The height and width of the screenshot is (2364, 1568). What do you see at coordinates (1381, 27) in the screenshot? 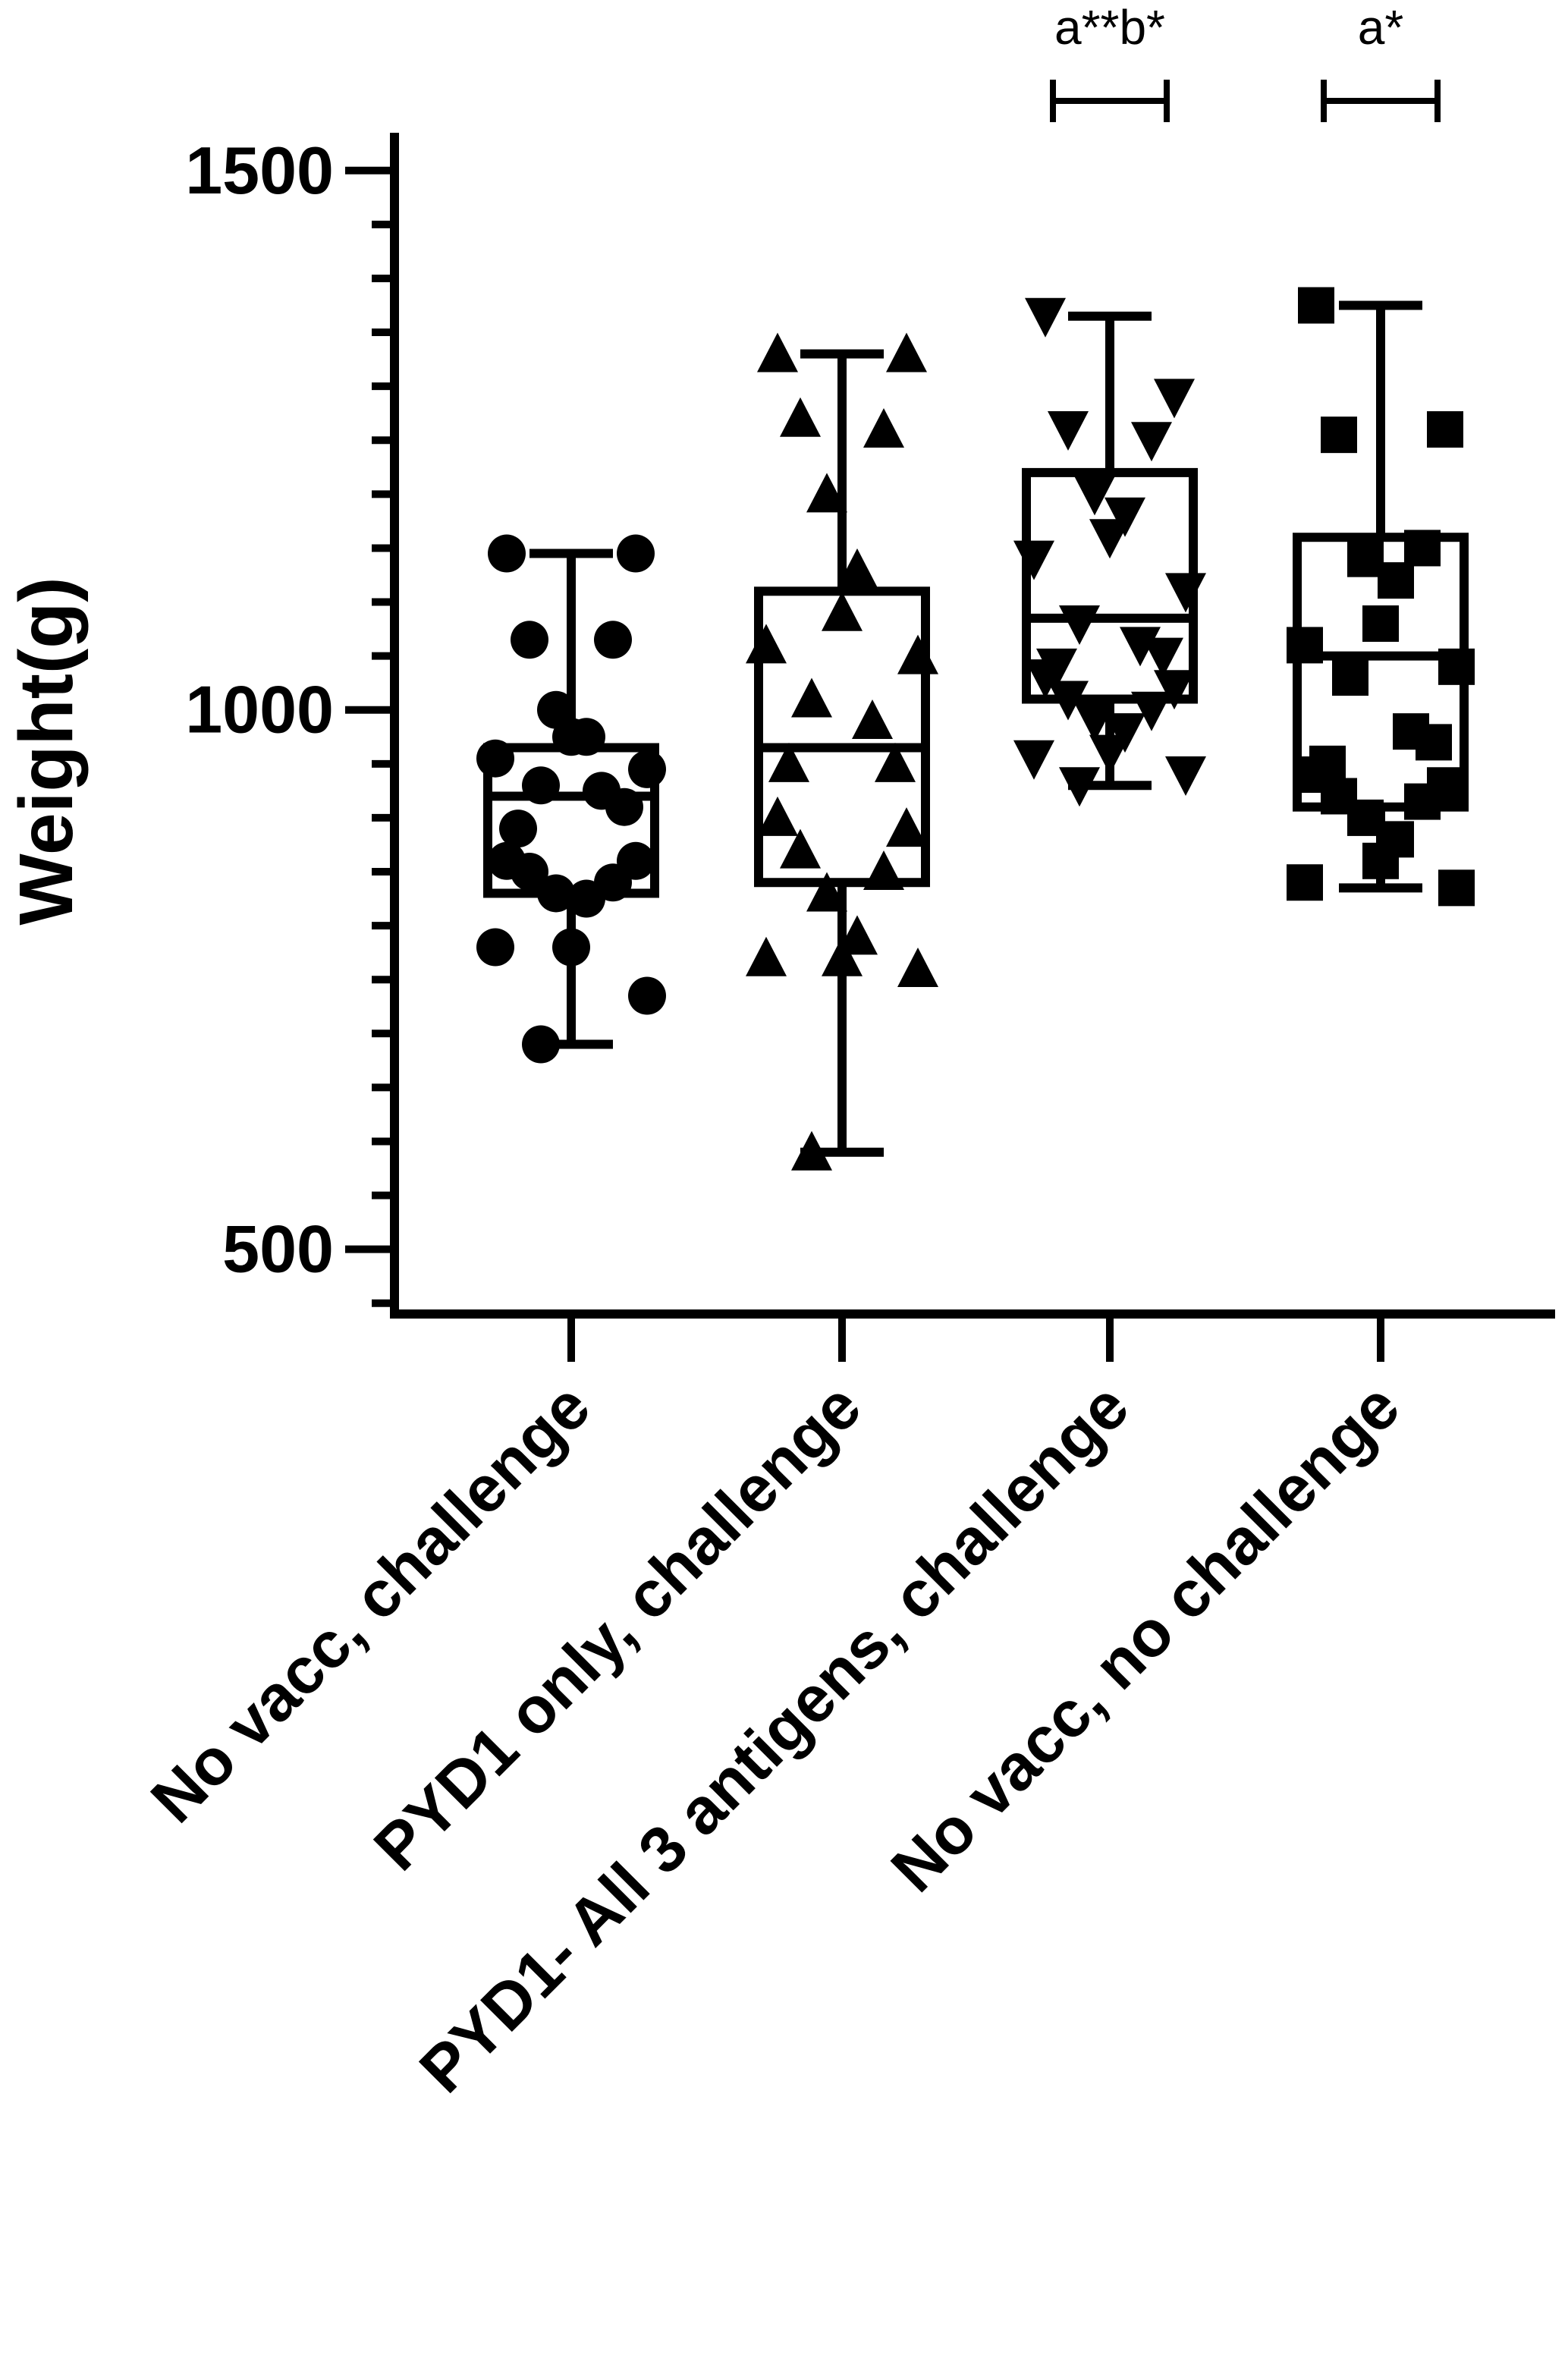
I see `sig-label: a*` at bounding box center [1381, 27].